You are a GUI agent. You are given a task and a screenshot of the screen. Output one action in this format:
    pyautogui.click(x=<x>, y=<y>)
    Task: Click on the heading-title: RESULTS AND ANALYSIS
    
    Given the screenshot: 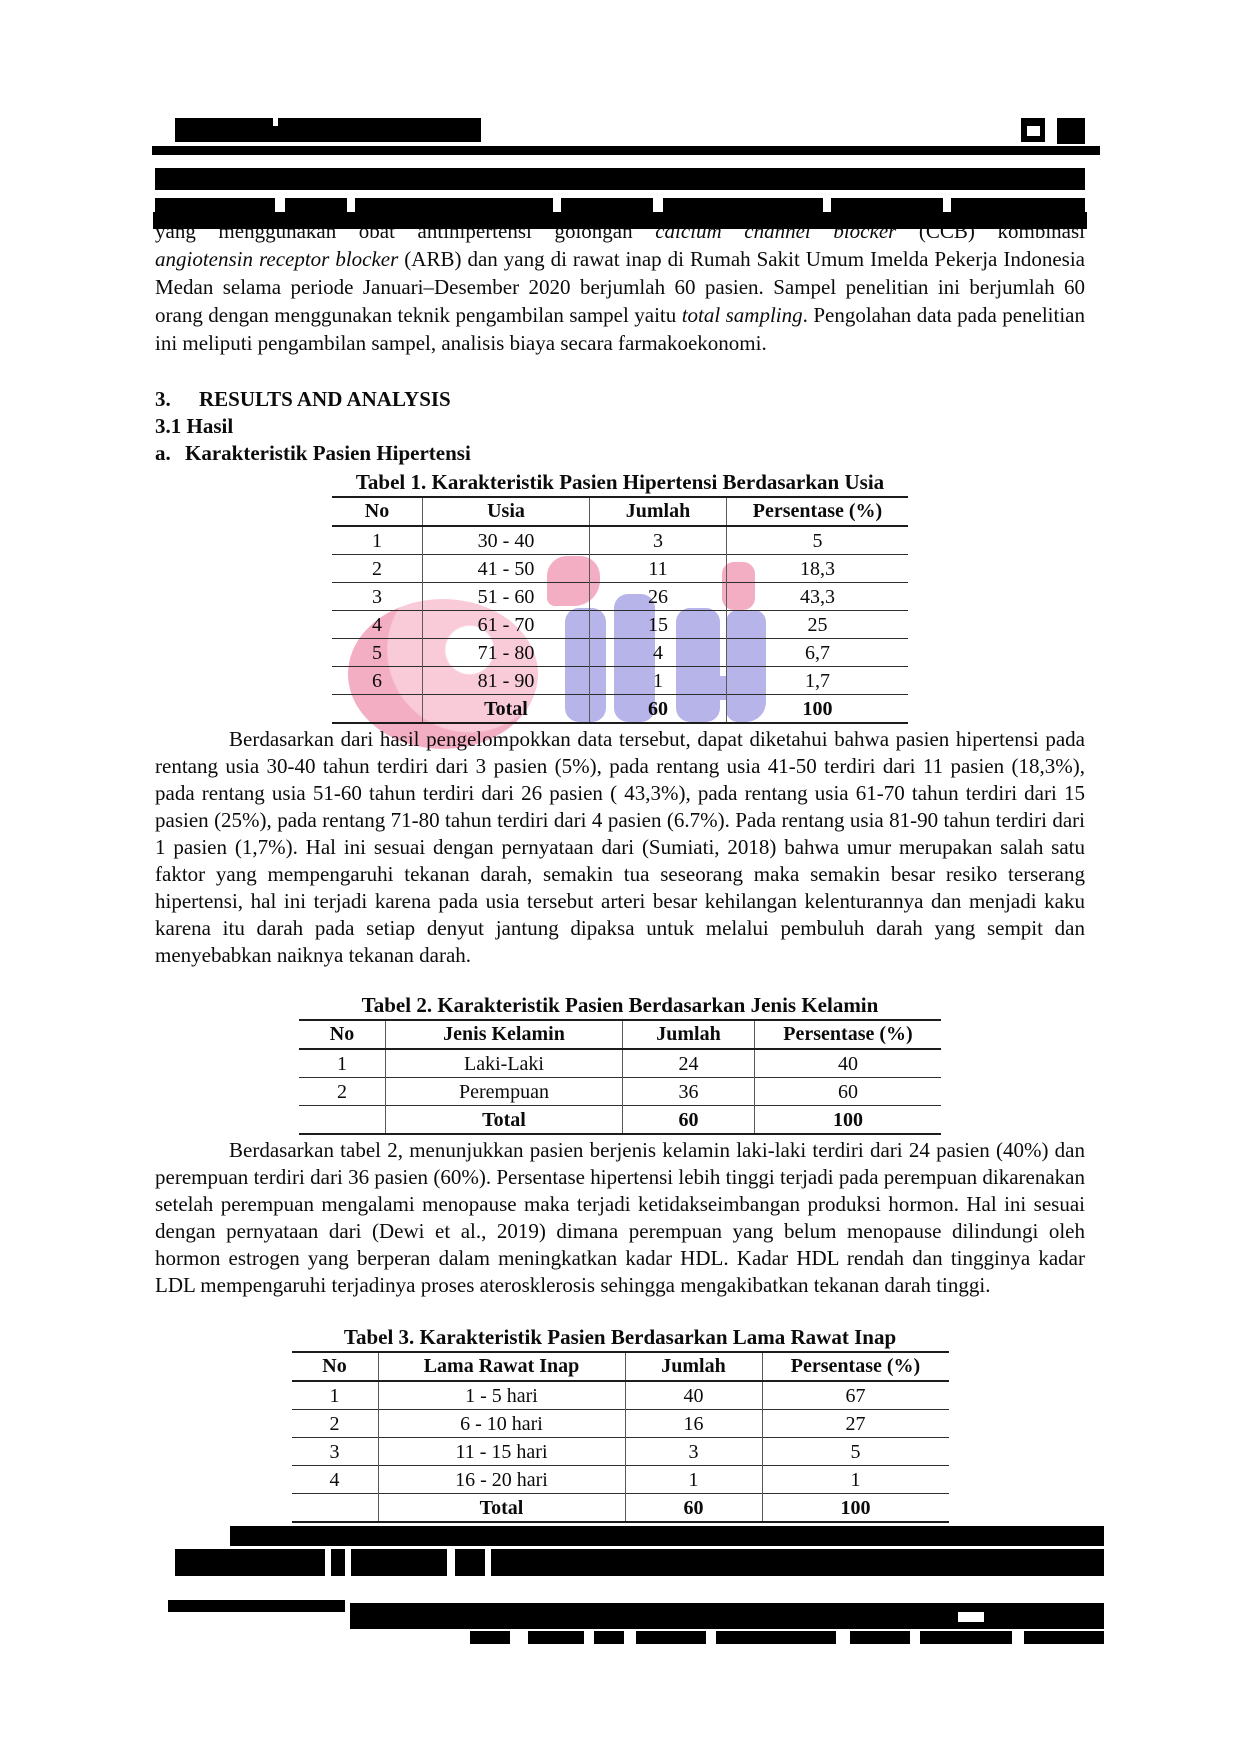 What is the action you would take?
    pyautogui.click(x=325, y=399)
    